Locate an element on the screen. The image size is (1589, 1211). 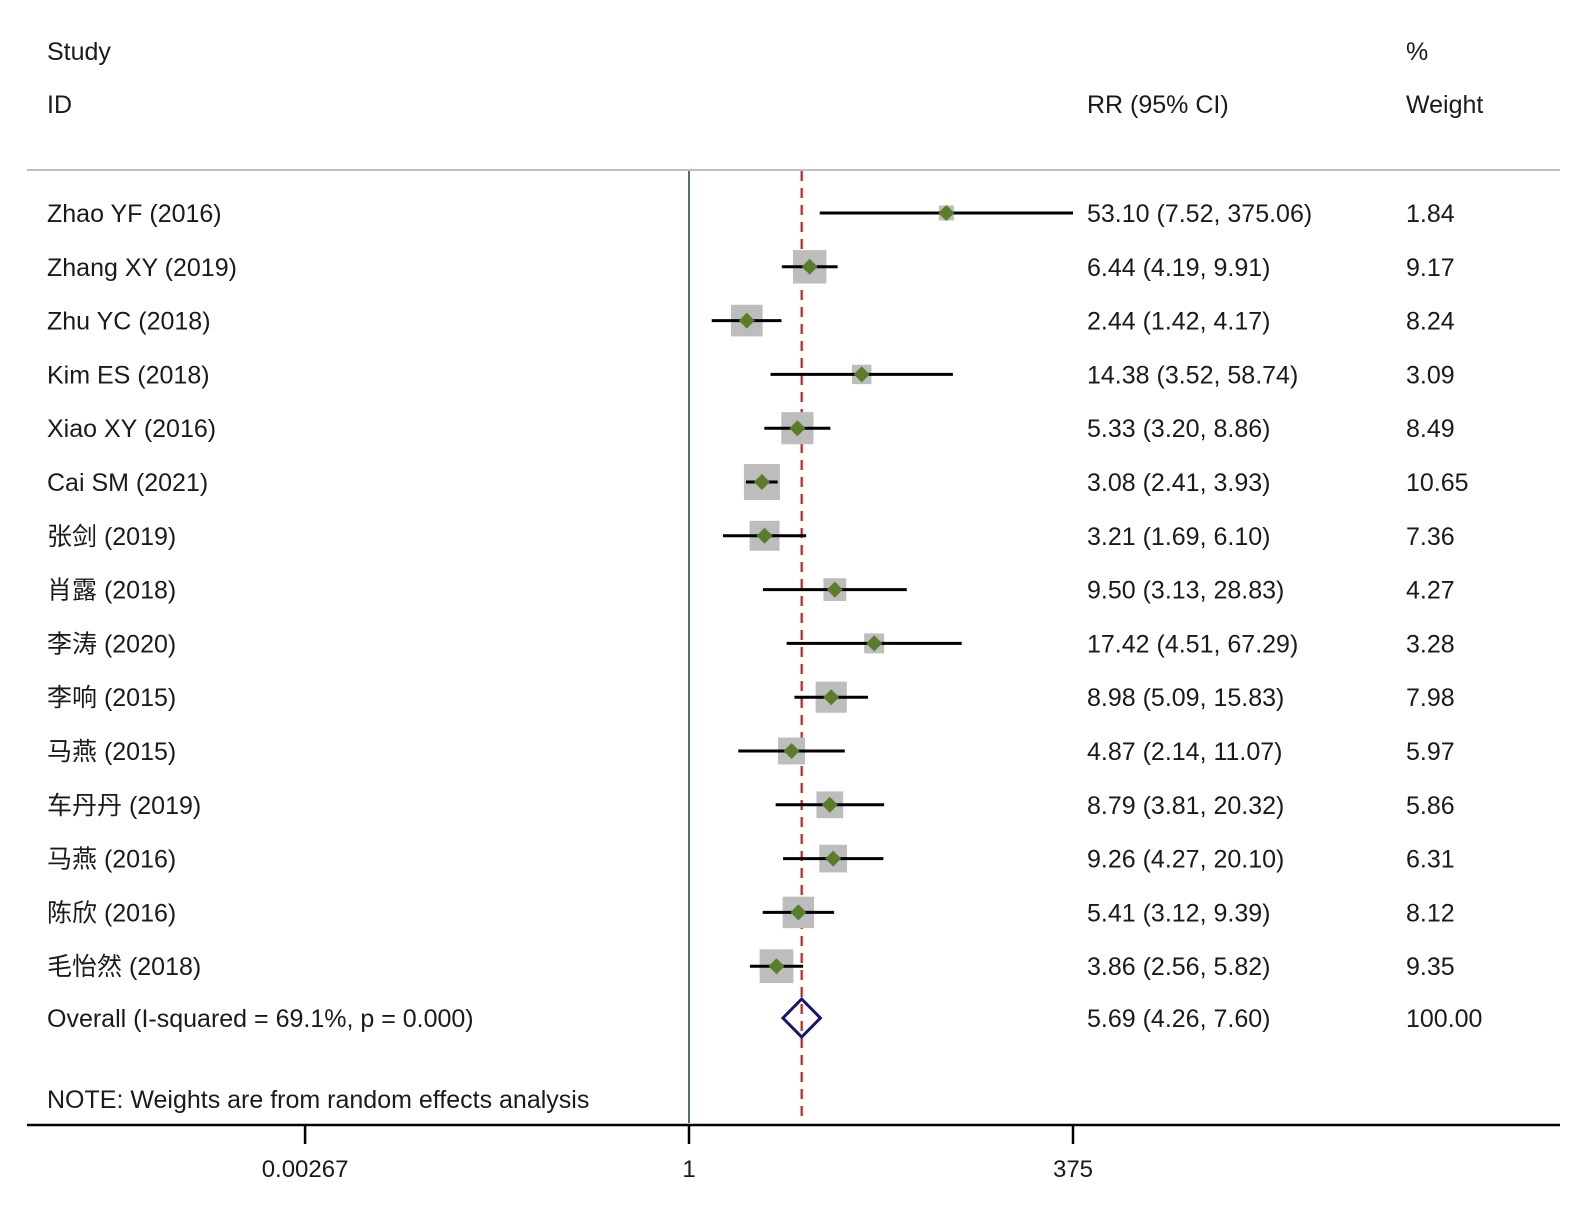
study-label: 肖露 (2018) is located at coordinates (111, 591).